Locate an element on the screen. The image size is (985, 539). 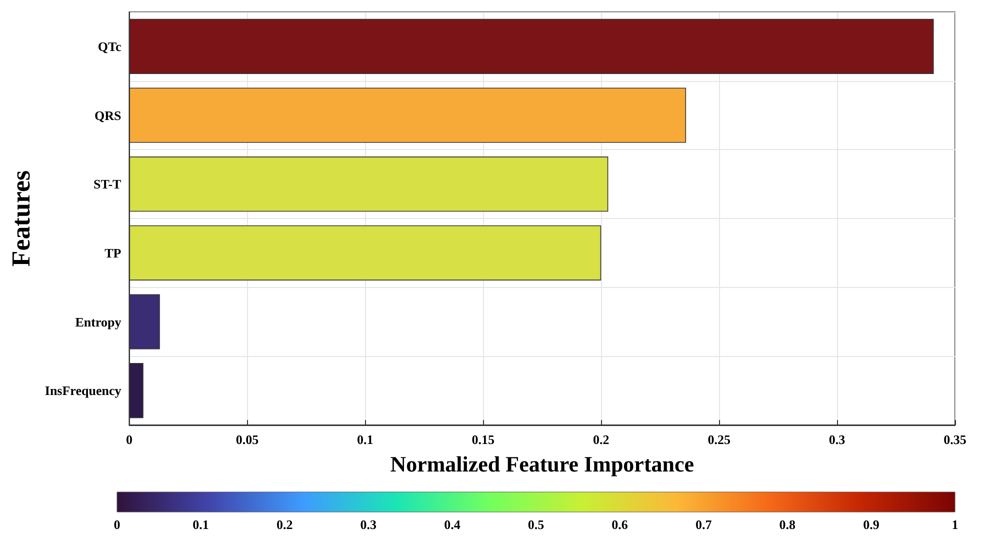
x-tick-label: 0.2 is located at coordinates (601, 439).